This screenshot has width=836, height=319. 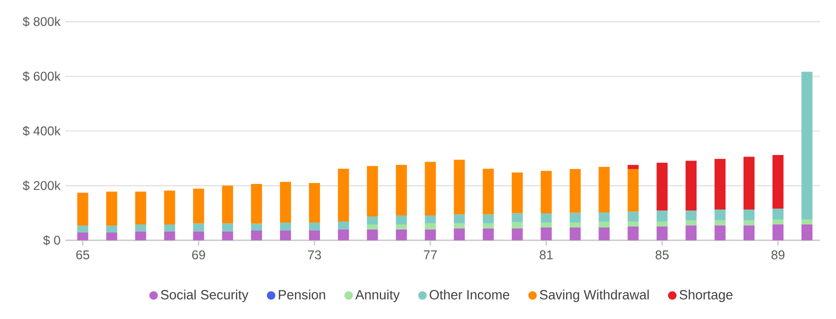 I want to click on y-tick-label: $ 800k, so click(x=41, y=21).